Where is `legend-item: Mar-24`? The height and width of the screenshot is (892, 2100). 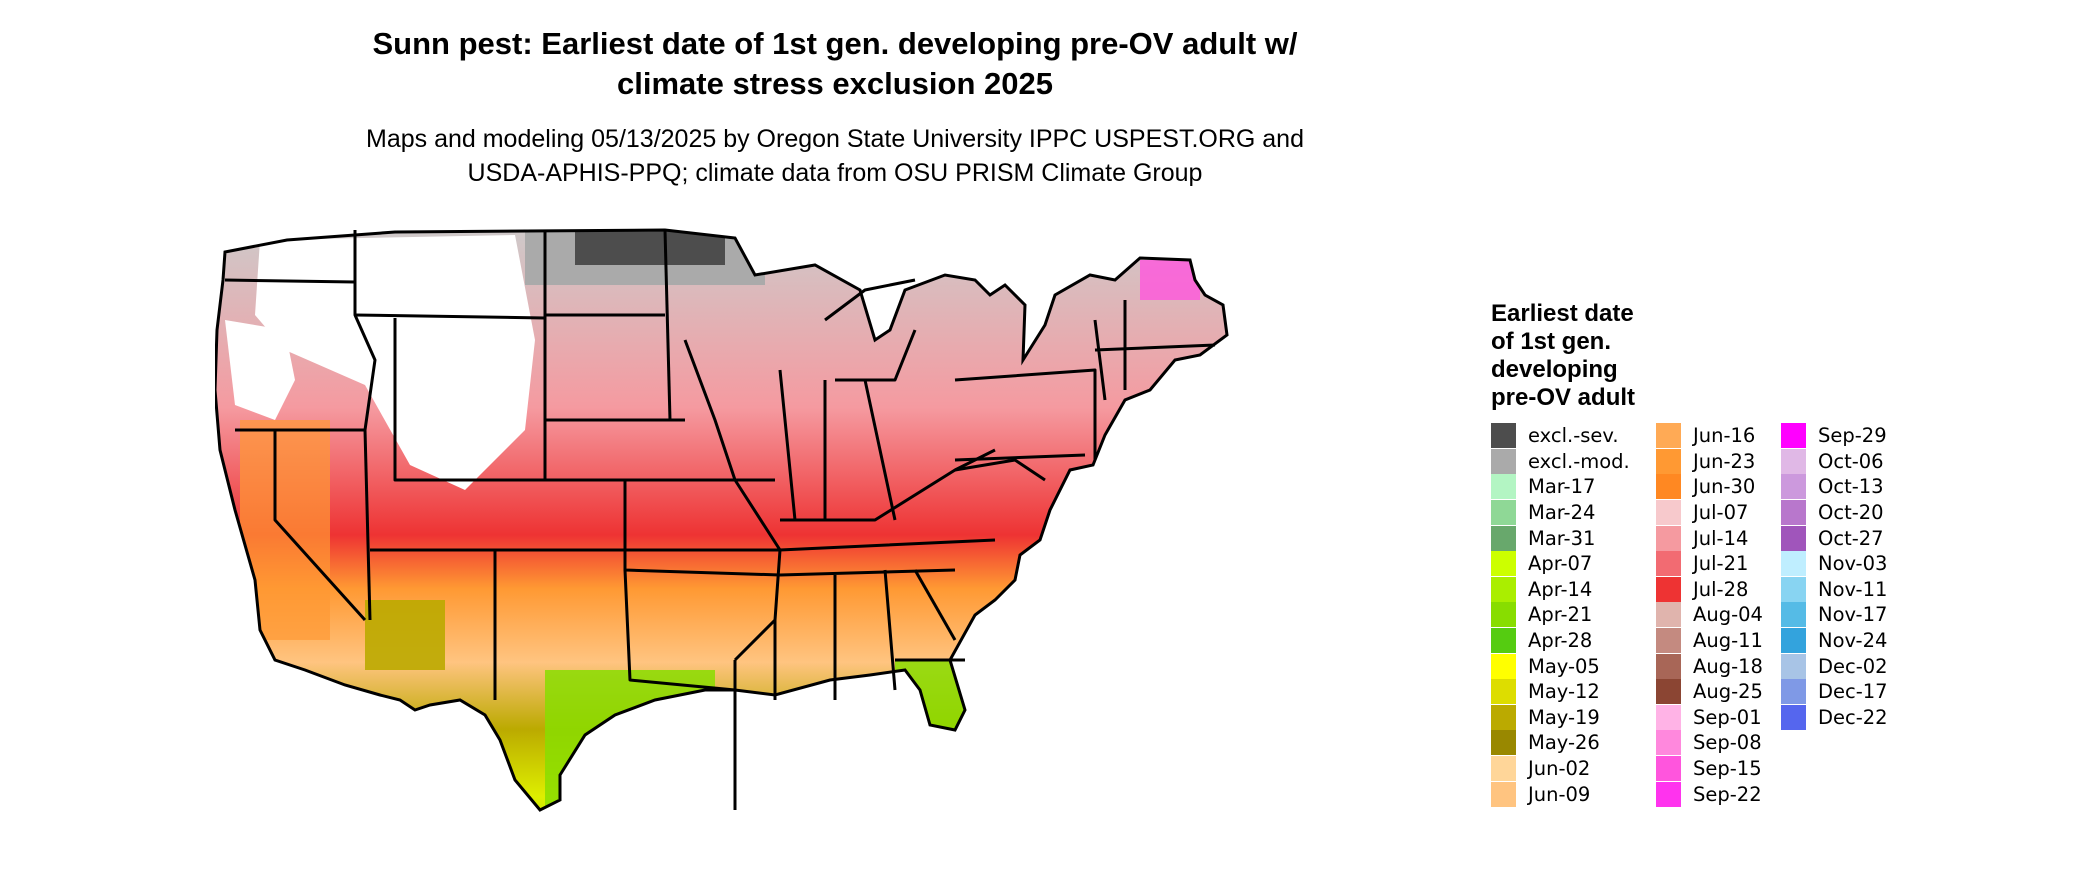 legend-item: Mar-24 is located at coordinates (1560, 513).